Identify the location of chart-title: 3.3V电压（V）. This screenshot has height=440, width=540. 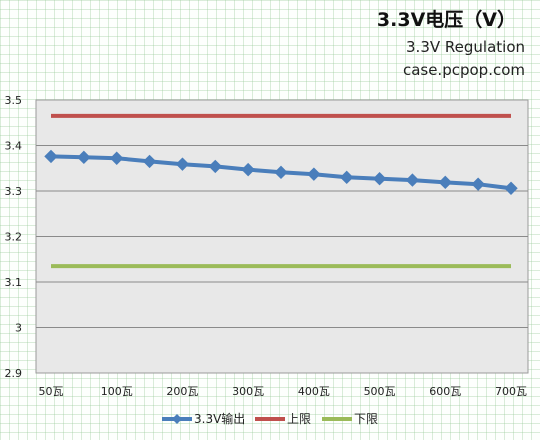
(446, 19).